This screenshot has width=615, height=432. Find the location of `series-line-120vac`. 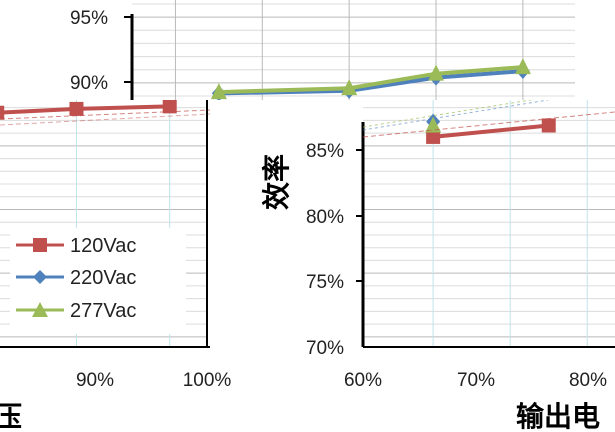

series-line-120vac is located at coordinates (490, 131).